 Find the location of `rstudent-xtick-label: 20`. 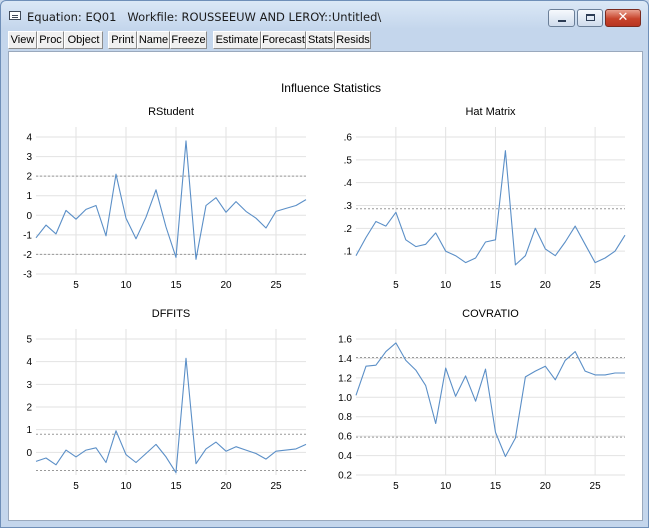

rstudent-xtick-label: 20 is located at coordinates (226, 285).